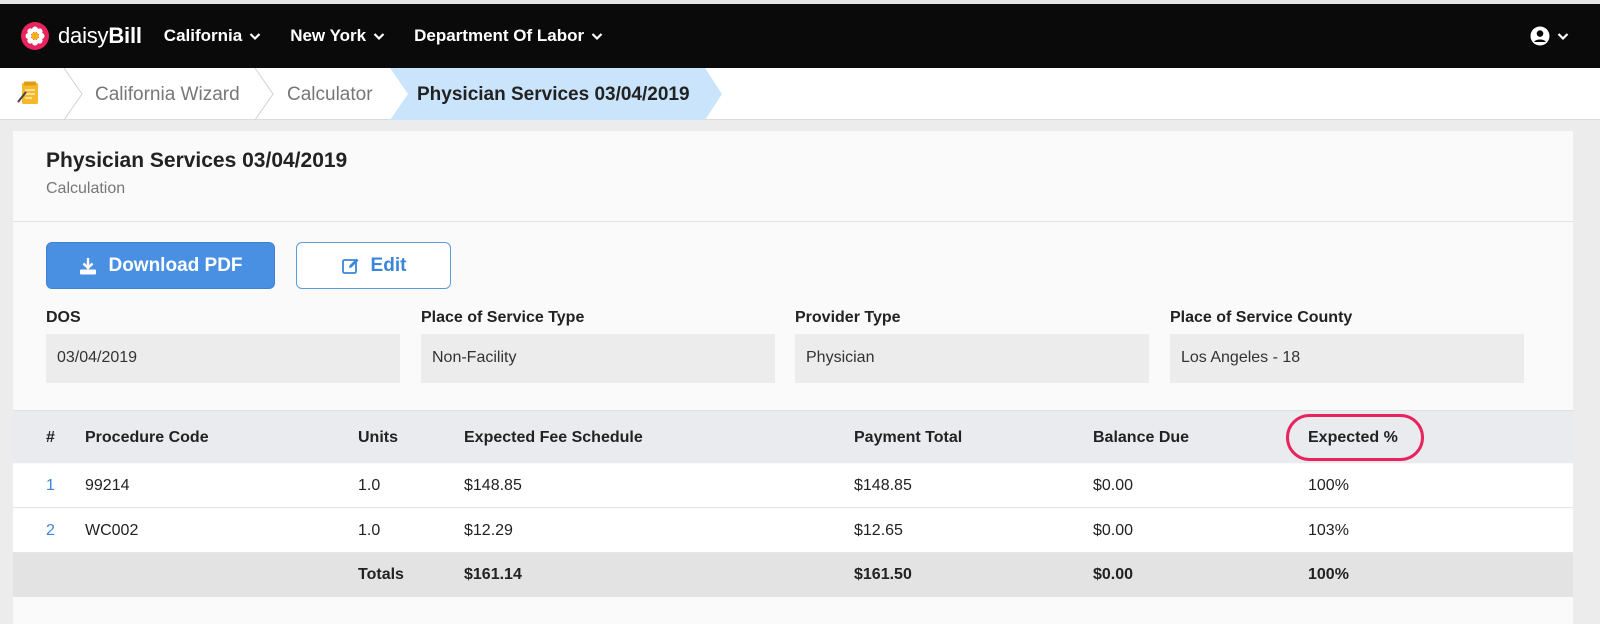  What do you see at coordinates (197, 160) in the screenshot?
I see `page-title: Physician Services 03/04/2019` at bounding box center [197, 160].